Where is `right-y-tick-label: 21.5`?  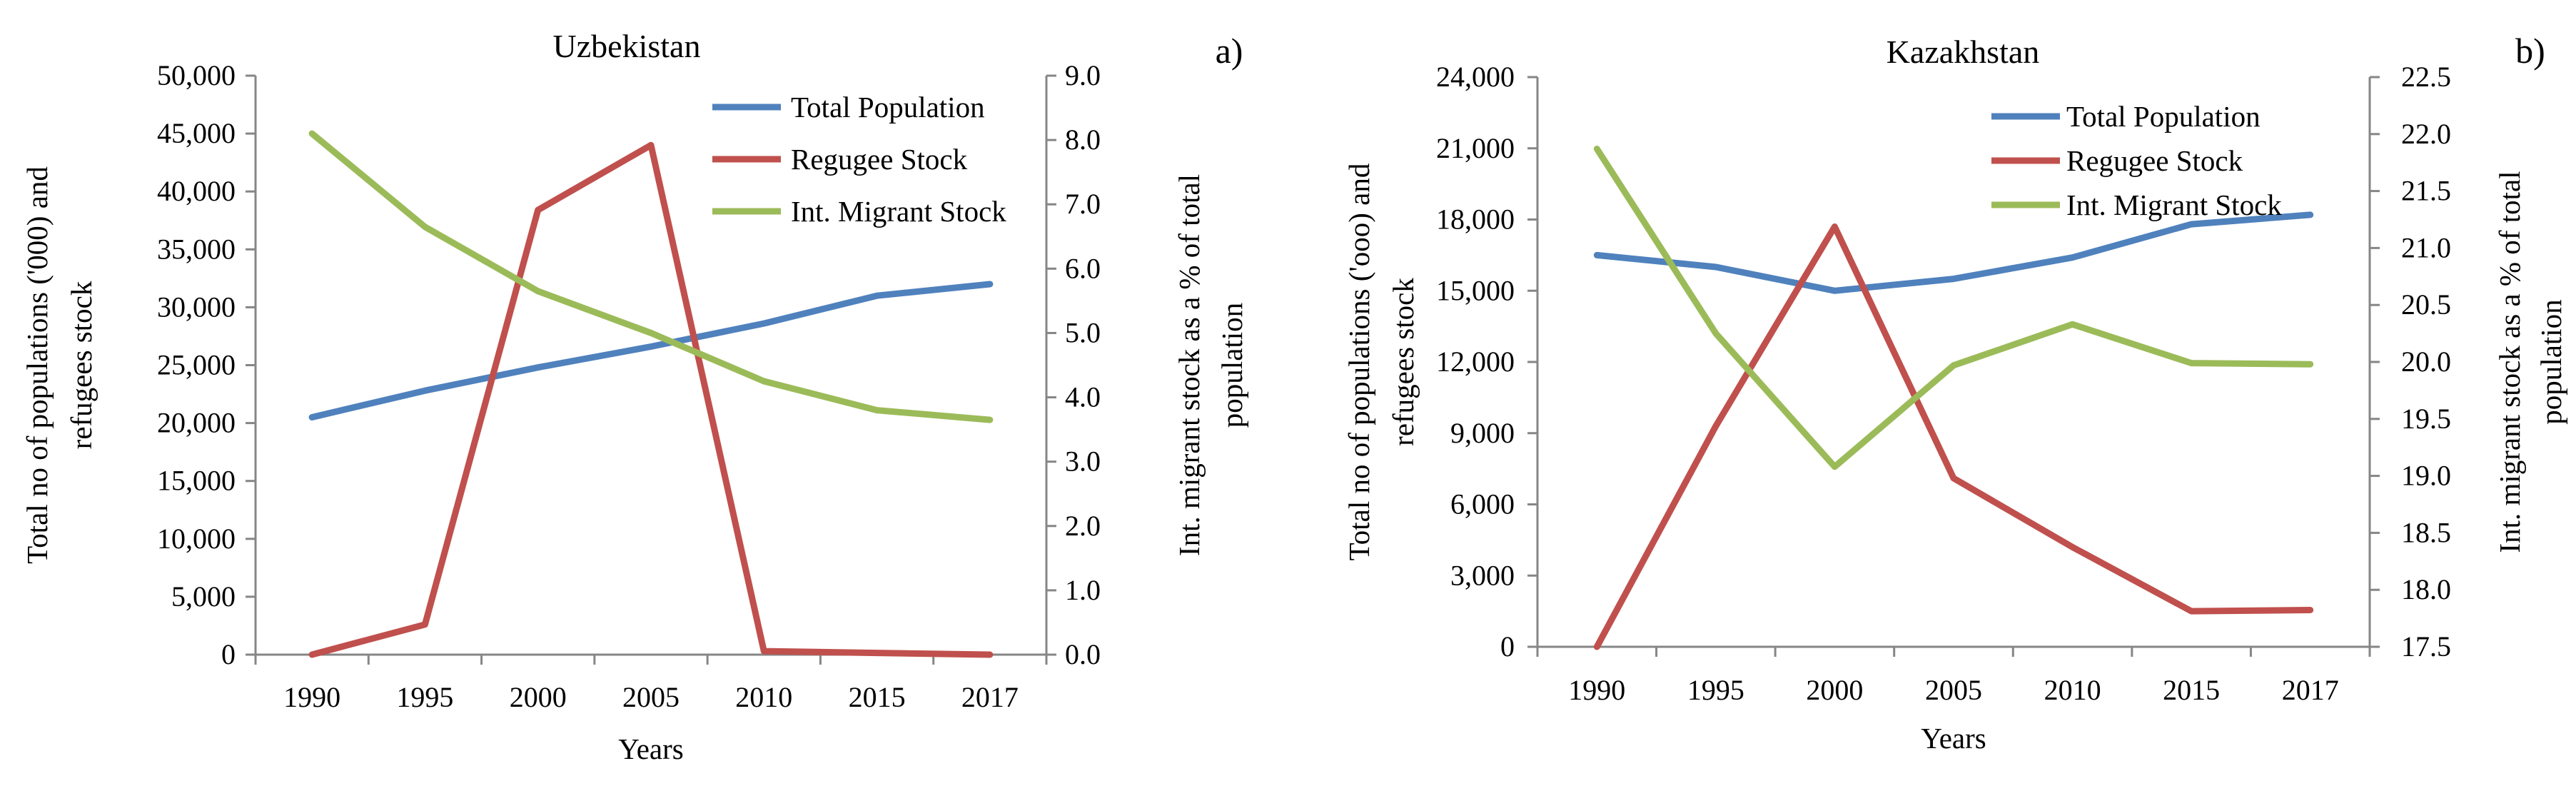
right-y-tick-label: 21.5 is located at coordinates (2426, 191).